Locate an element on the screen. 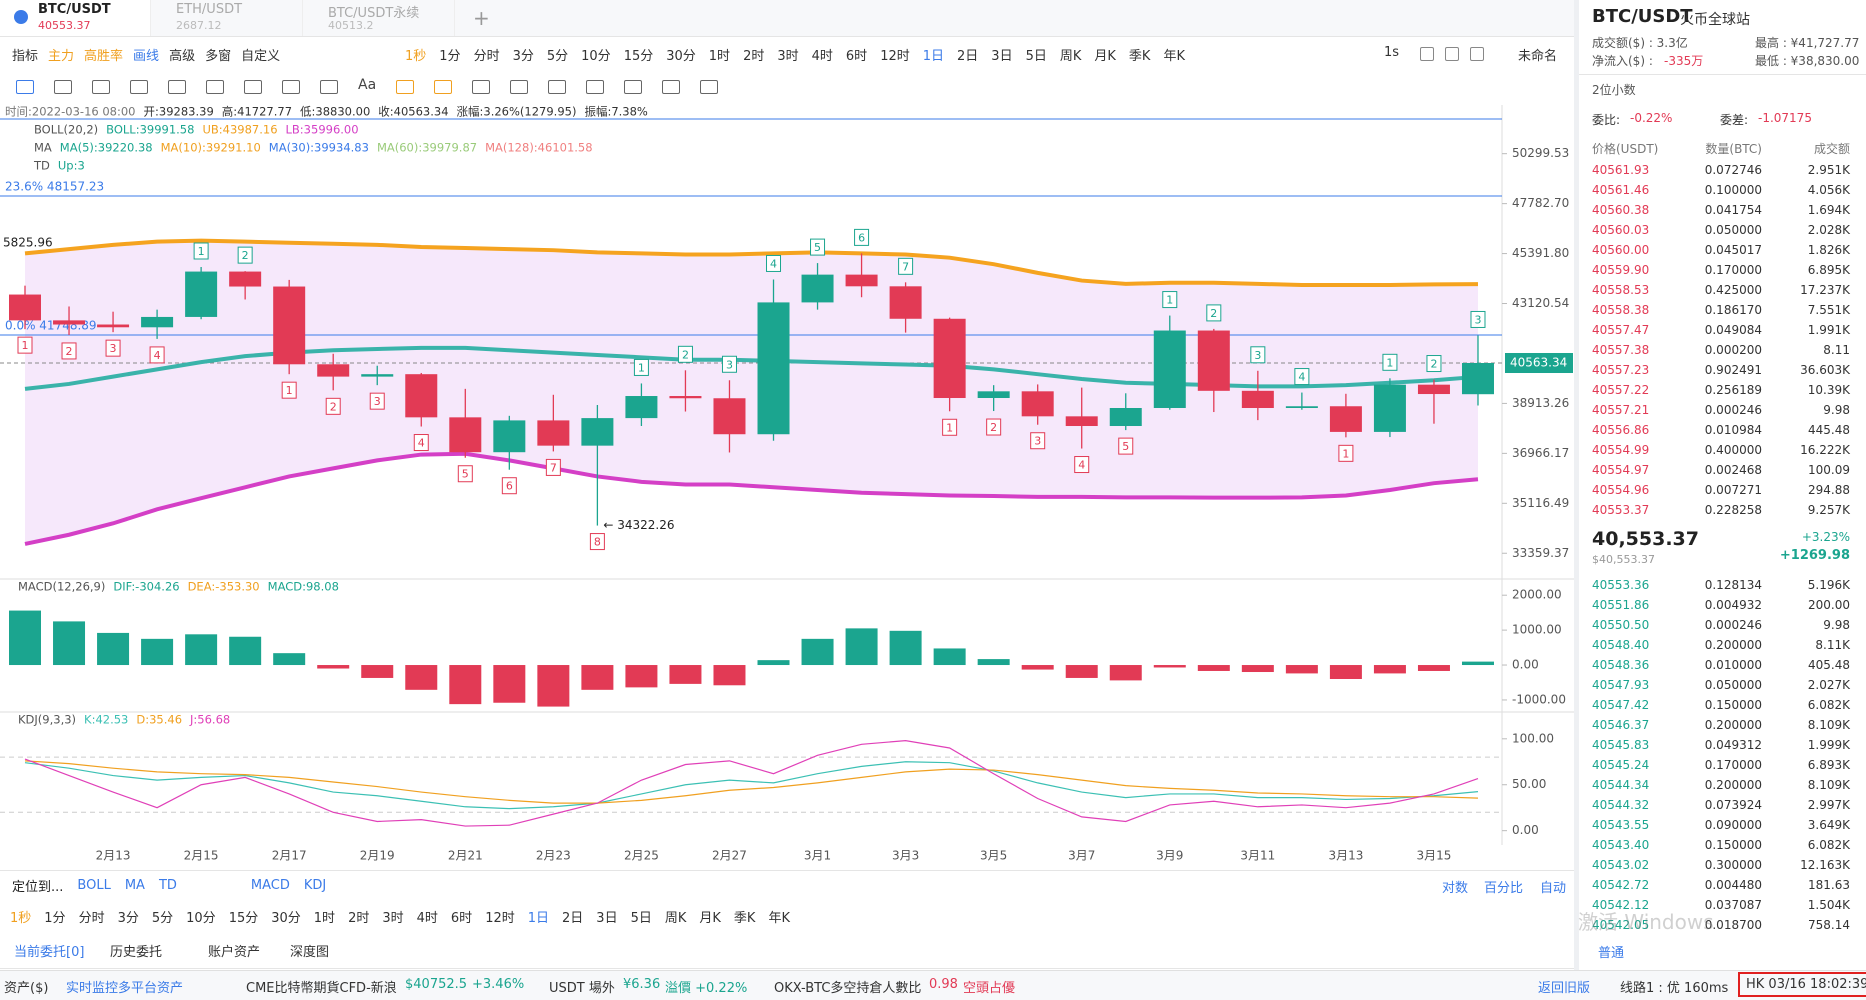  add-tab: + is located at coordinates (481, 18).